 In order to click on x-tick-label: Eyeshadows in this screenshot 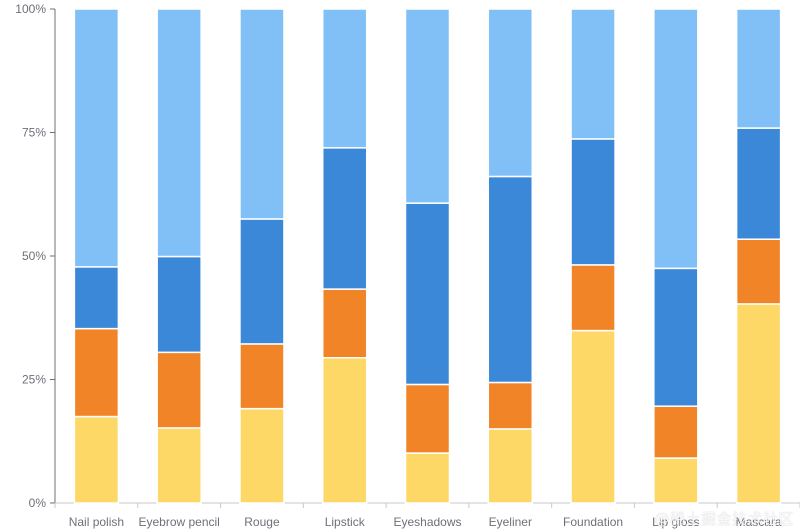, I will do `click(427, 522)`.